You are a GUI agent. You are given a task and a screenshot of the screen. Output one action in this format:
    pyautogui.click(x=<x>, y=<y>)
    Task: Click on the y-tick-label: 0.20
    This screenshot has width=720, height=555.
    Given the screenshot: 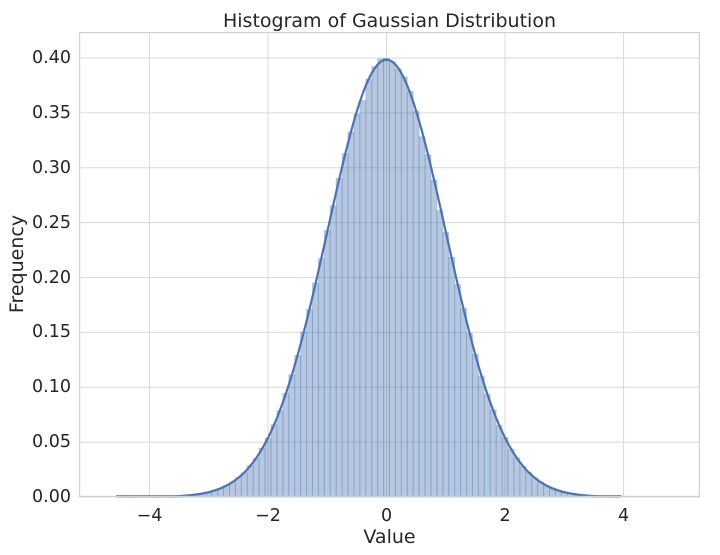 What is the action you would take?
    pyautogui.click(x=51, y=277)
    